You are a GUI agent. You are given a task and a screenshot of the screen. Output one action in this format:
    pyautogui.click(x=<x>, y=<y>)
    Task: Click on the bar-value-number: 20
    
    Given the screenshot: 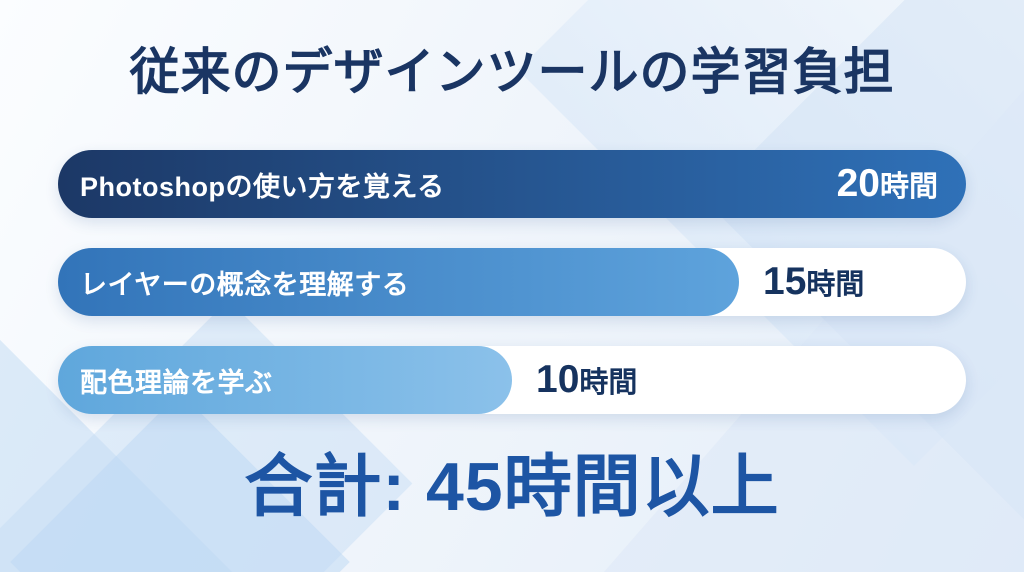 What is the action you would take?
    pyautogui.click(x=858, y=183)
    